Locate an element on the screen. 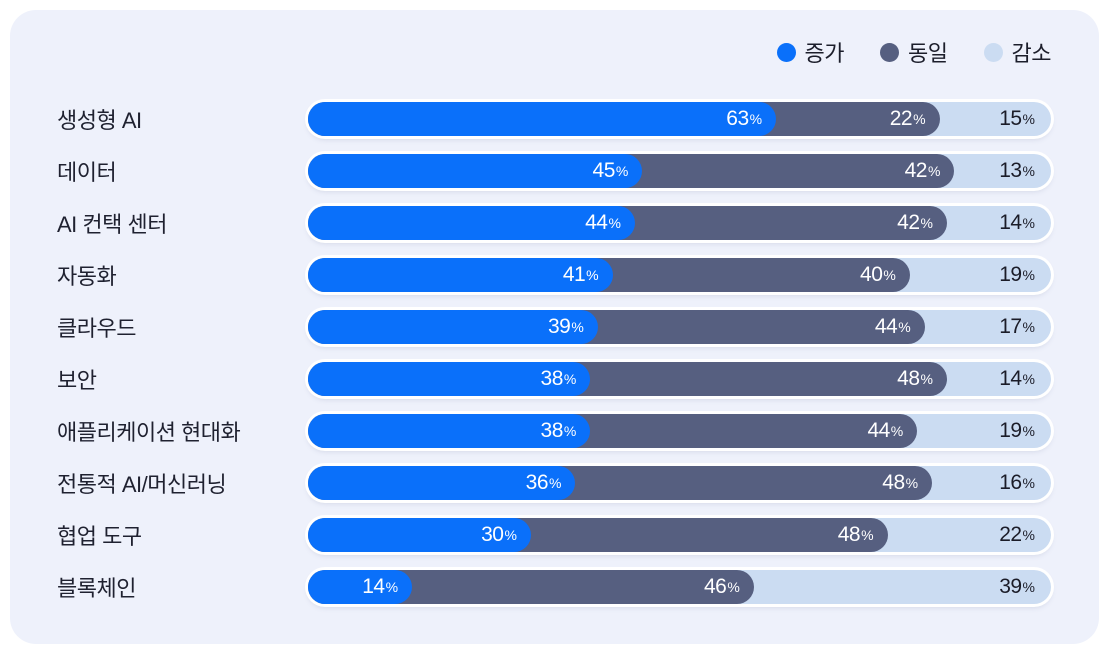  value-label-decrease: 13% is located at coordinates (1017, 170).